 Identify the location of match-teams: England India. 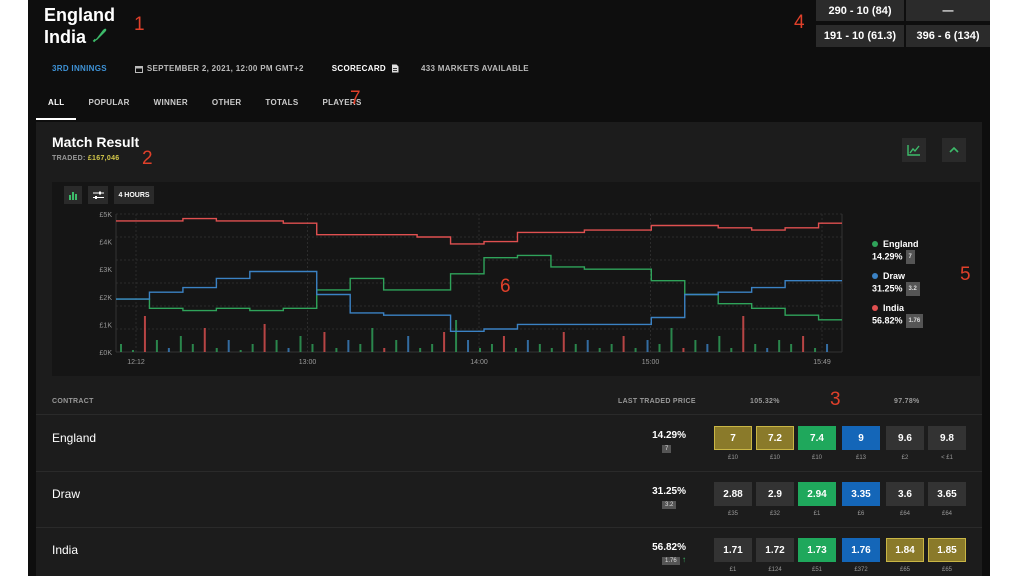
(79, 26).